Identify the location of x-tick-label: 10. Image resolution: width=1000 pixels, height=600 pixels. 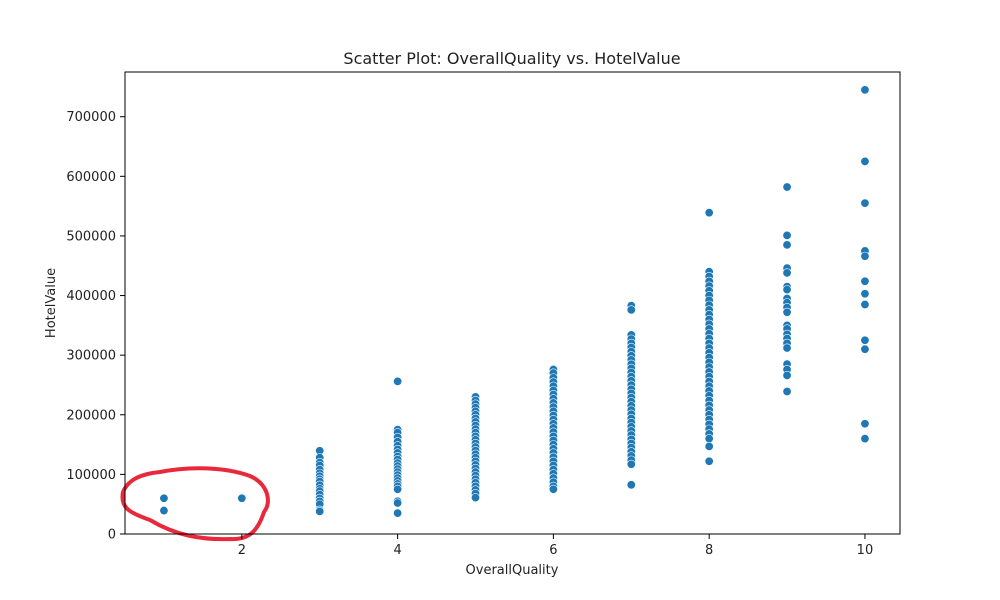
(865, 550).